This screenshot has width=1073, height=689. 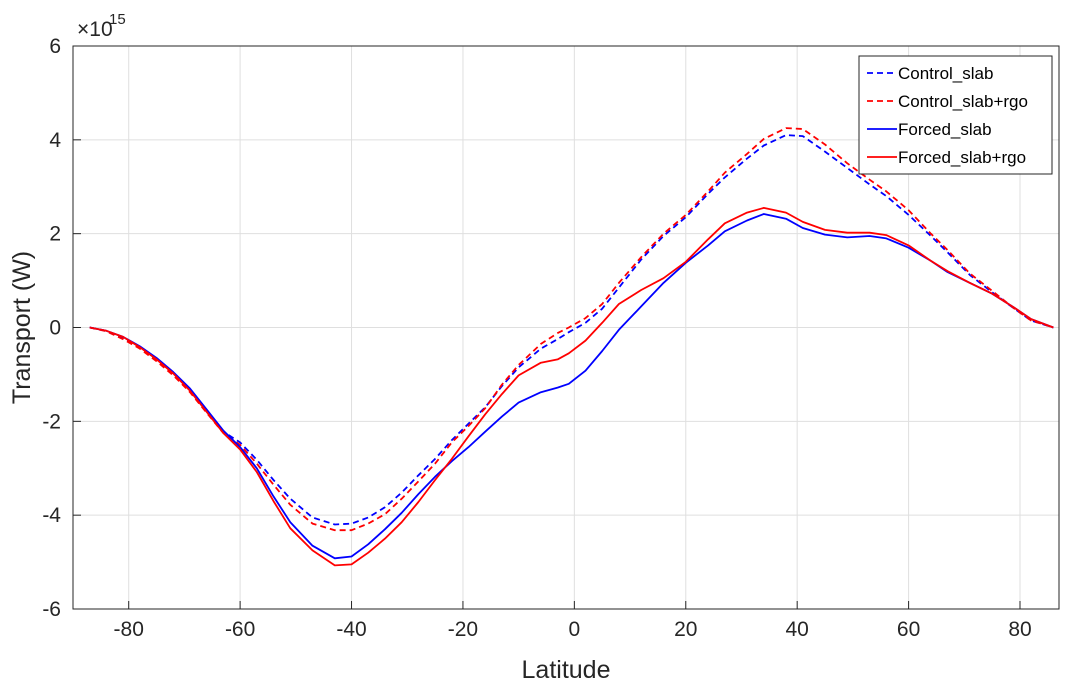 What do you see at coordinates (566, 670) in the screenshot?
I see `x-axis-title: Latitude` at bounding box center [566, 670].